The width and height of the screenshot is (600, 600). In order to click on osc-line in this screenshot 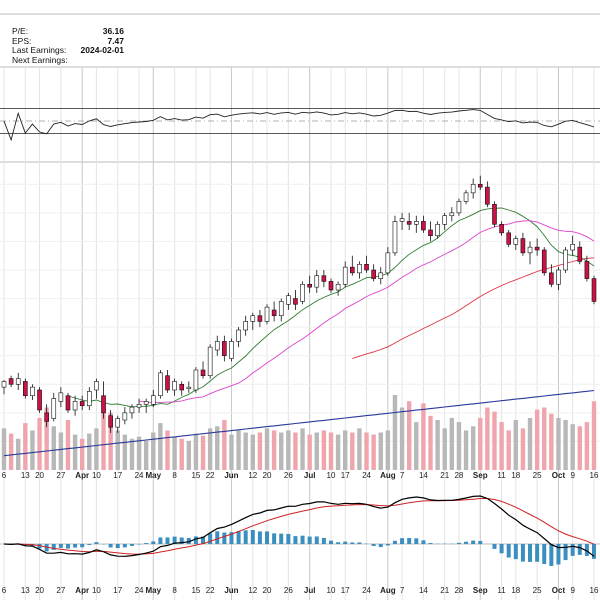, I will do `click(299, 125)`.